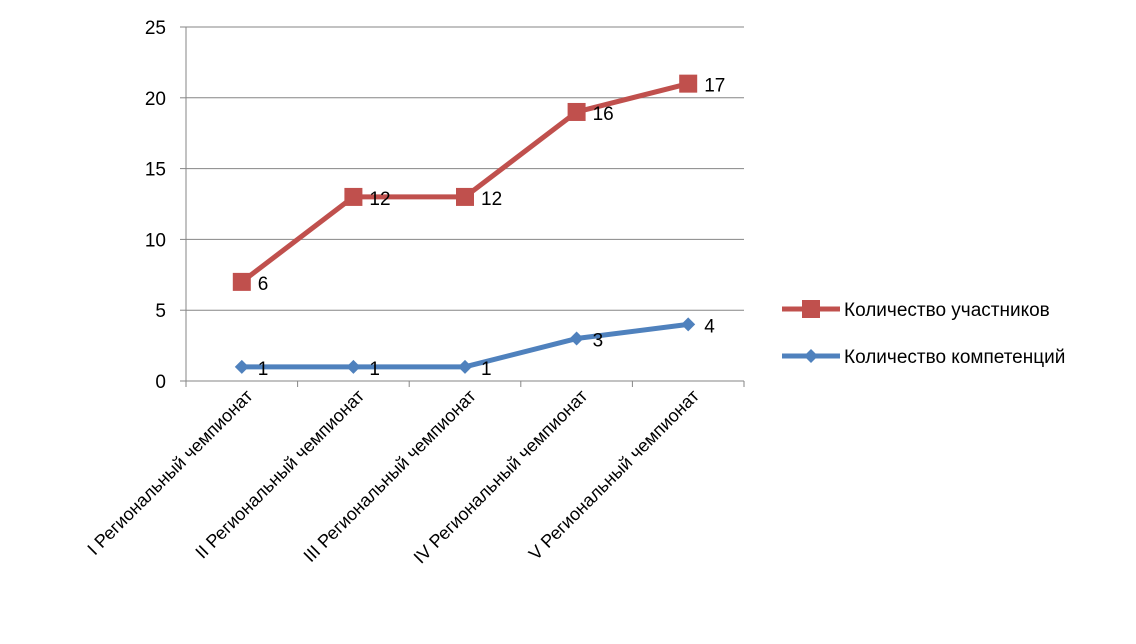 The width and height of the screenshot is (1136, 644). Describe the element at coordinates (155, 170) in the screenshot. I see `y-tick-label: 15` at that location.